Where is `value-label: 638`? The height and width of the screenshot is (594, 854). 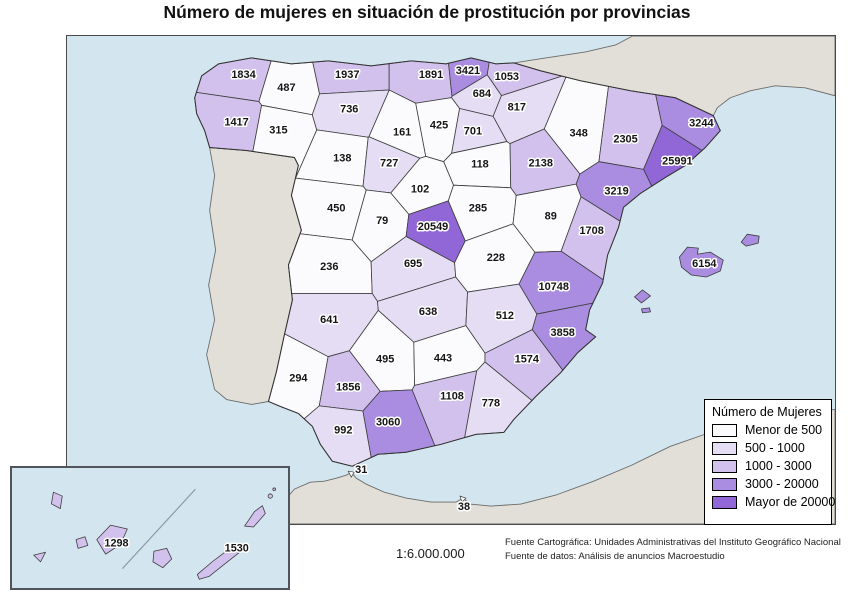 value-label: 638 is located at coordinates (428, 312).